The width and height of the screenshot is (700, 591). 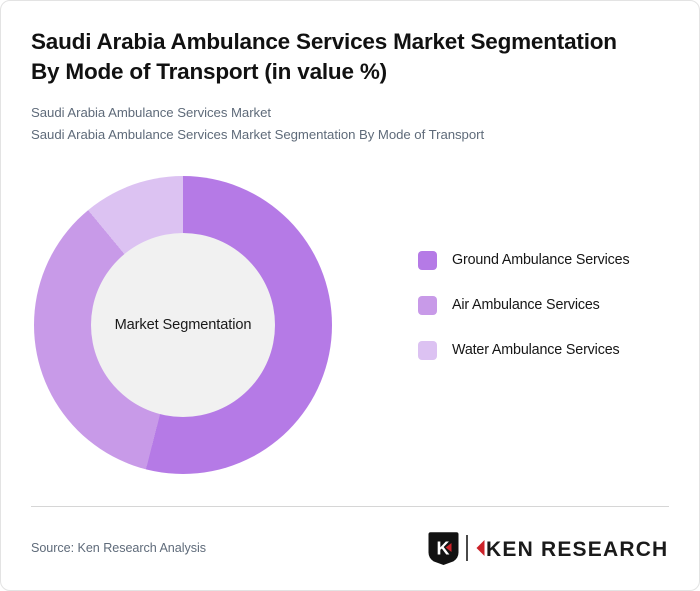 I want to click on donut-hole: Market Segmentation, so click(x=183, y=325).